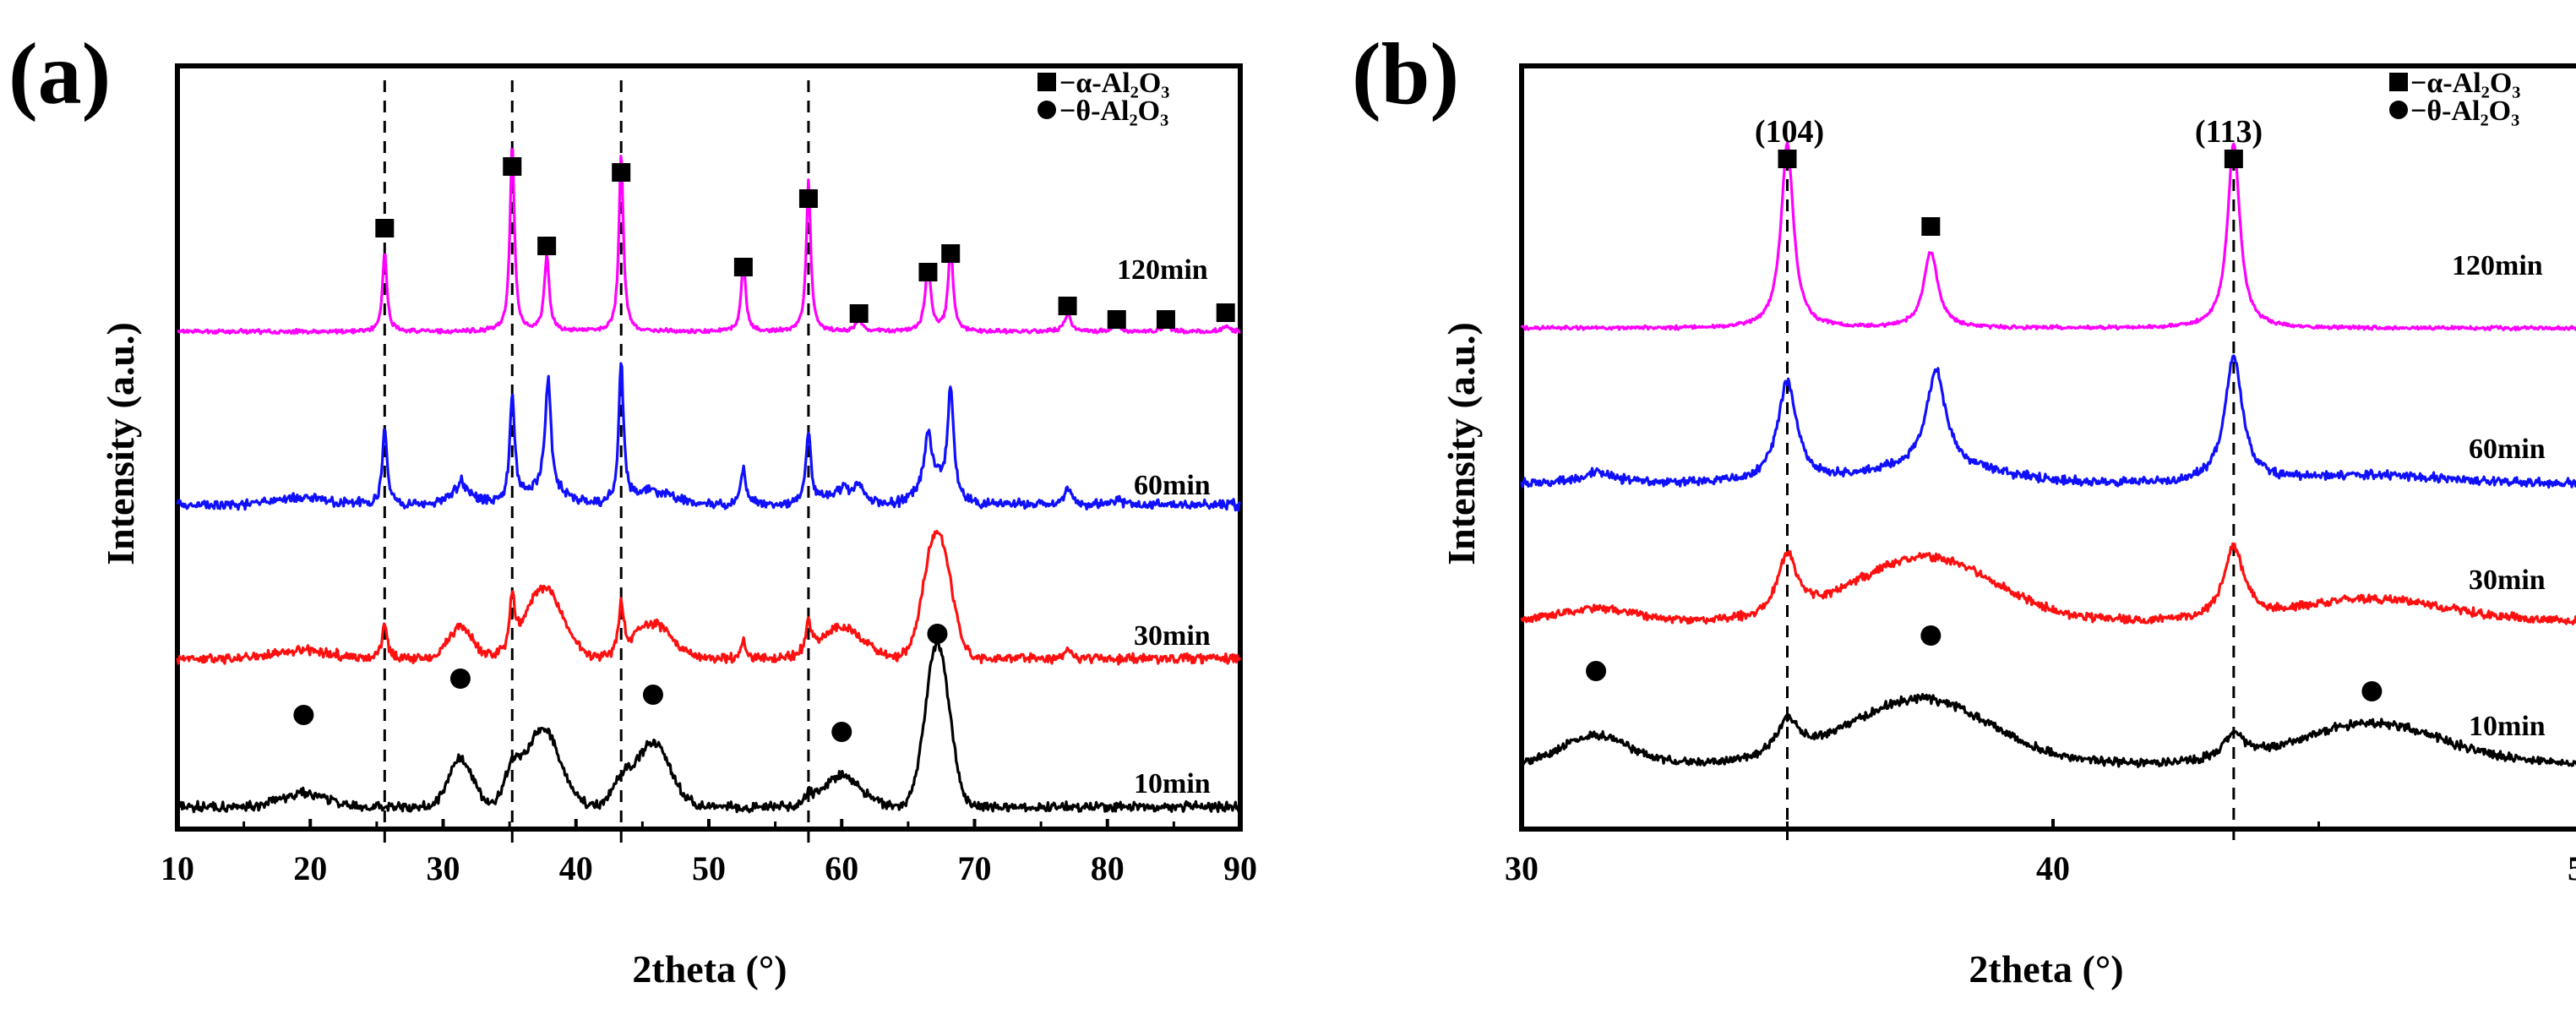 Image resolution: width=2576 pixels, height=1015 pixels. What do you see at coordinates (2464, 111) in the screenshot?
I see `b-legend-theta: −θ-Al₂O₃` at bounding box center [2464, 111].